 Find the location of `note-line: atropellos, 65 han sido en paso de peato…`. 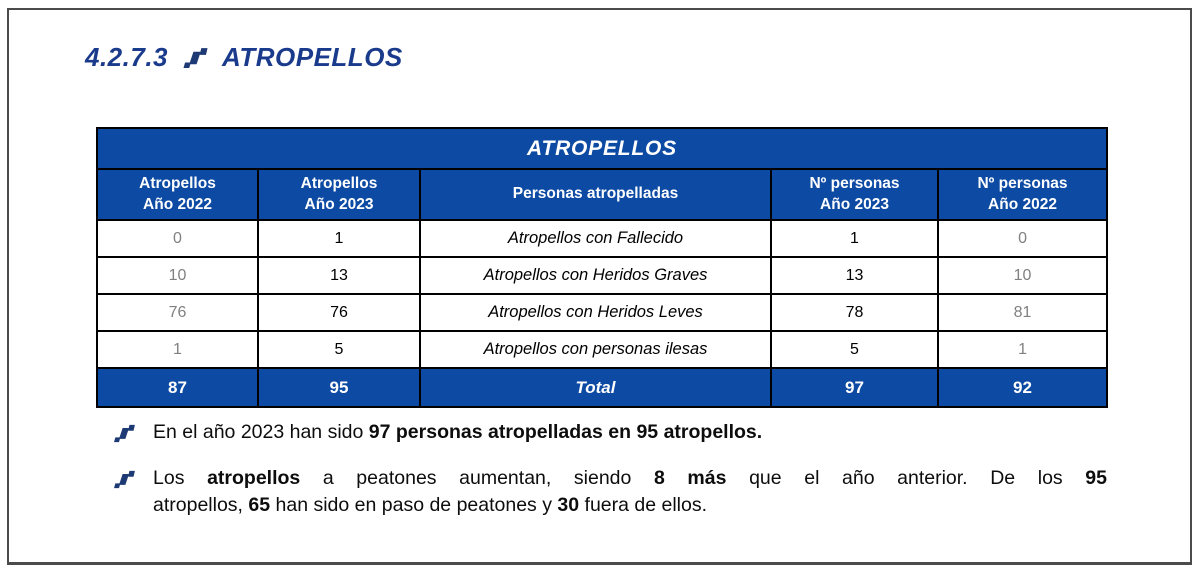

note-line: atropellos, 65 han sido en paso de peato… is located at coordinates (430, 505).